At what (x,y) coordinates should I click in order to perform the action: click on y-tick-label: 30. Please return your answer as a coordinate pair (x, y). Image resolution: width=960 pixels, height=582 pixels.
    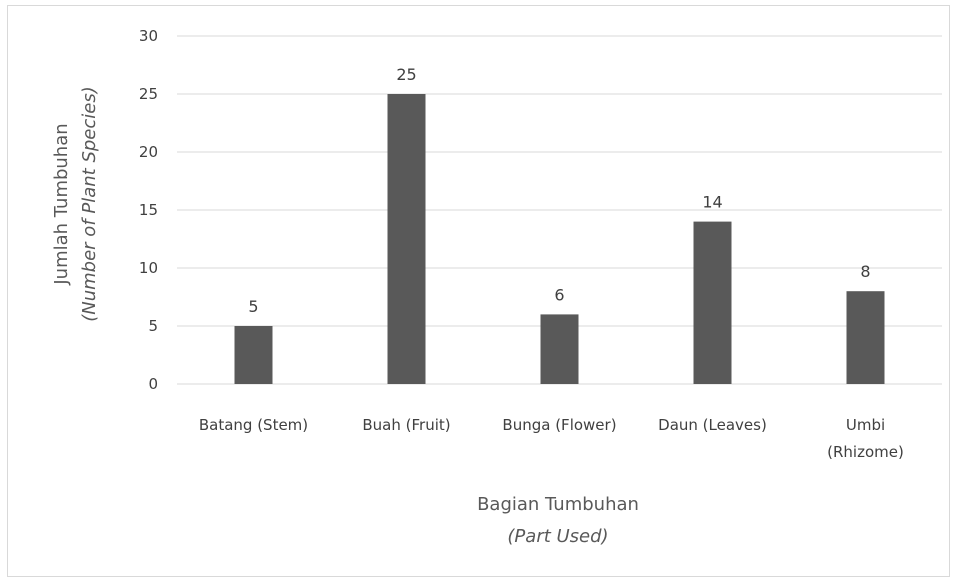
    Looking at the image, I should click on (148, 36).